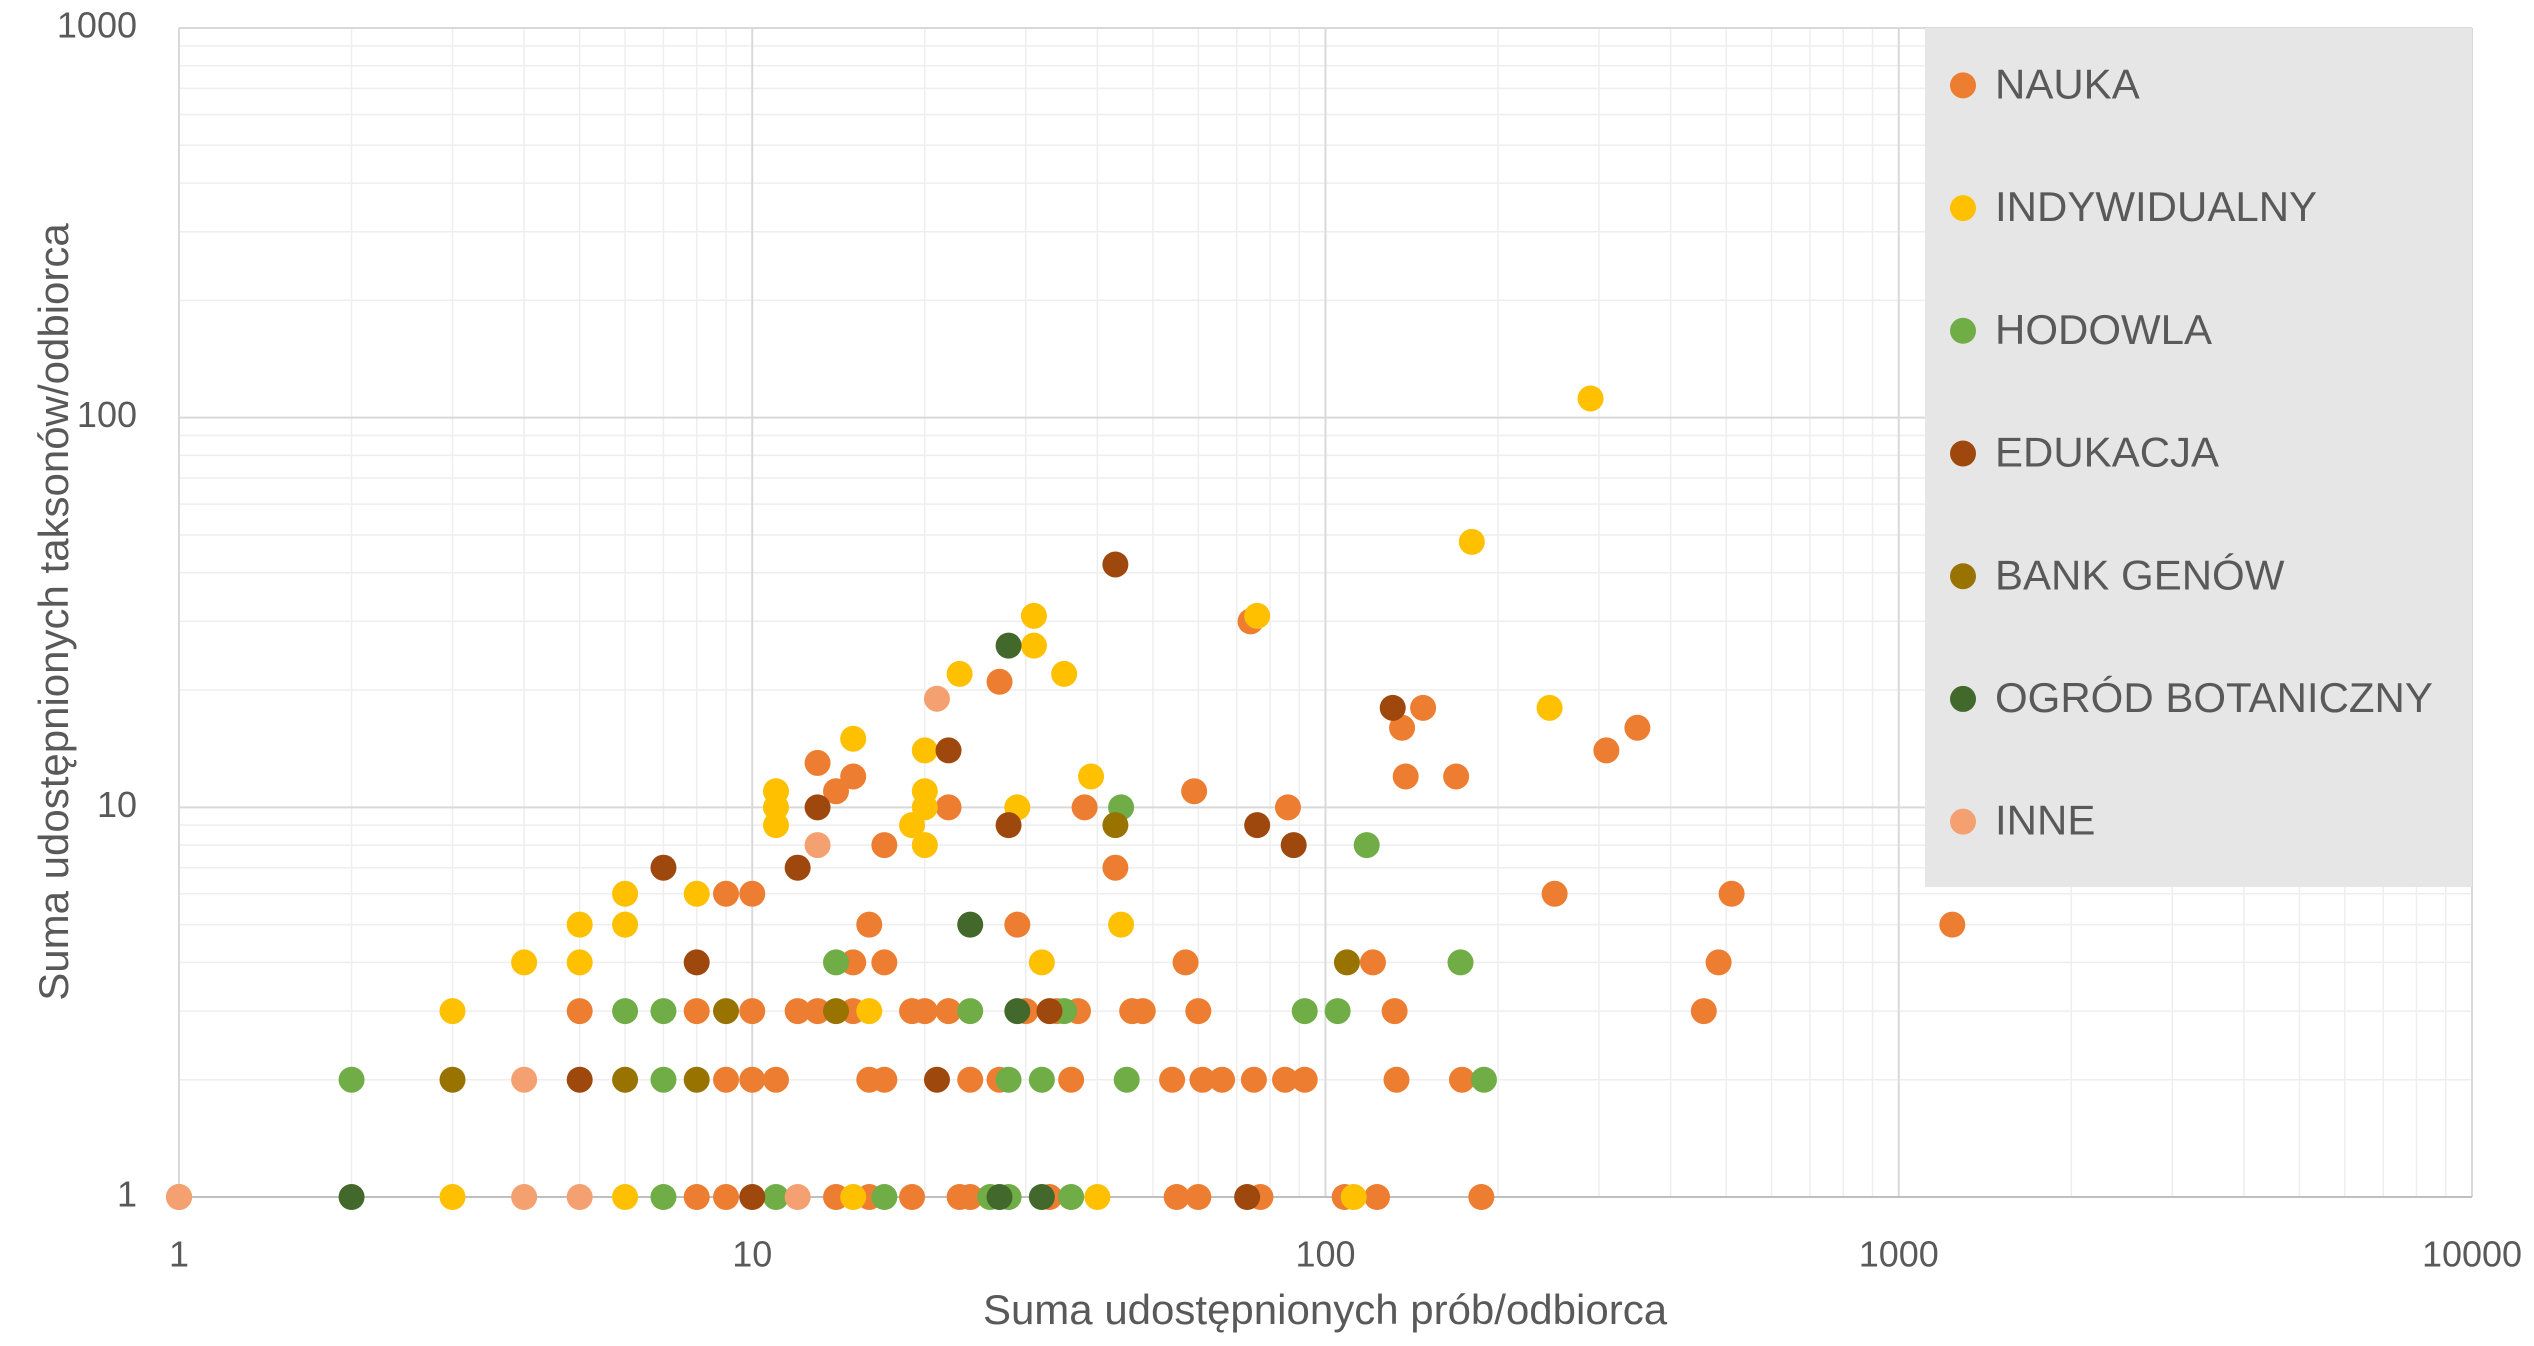  Describe the element at coordinates (53, 612) in the screenshot. I see `y-axis-title: Suma udostępnionych taksonów/odbiorca` at that location.